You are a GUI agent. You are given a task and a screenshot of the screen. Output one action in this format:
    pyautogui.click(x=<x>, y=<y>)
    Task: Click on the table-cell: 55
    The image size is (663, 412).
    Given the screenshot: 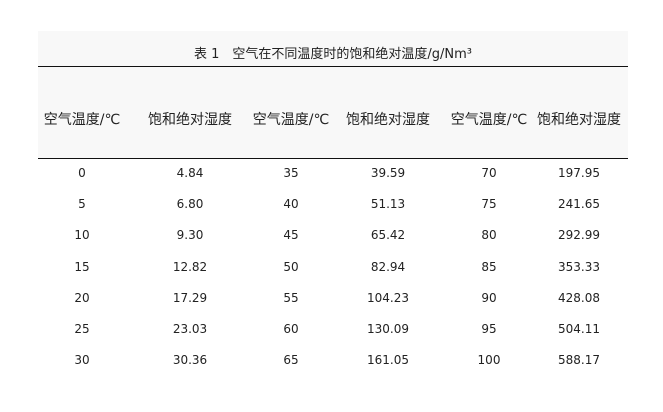 What is the action you would take?
    pyautogui.click(x=291, y=297)
    